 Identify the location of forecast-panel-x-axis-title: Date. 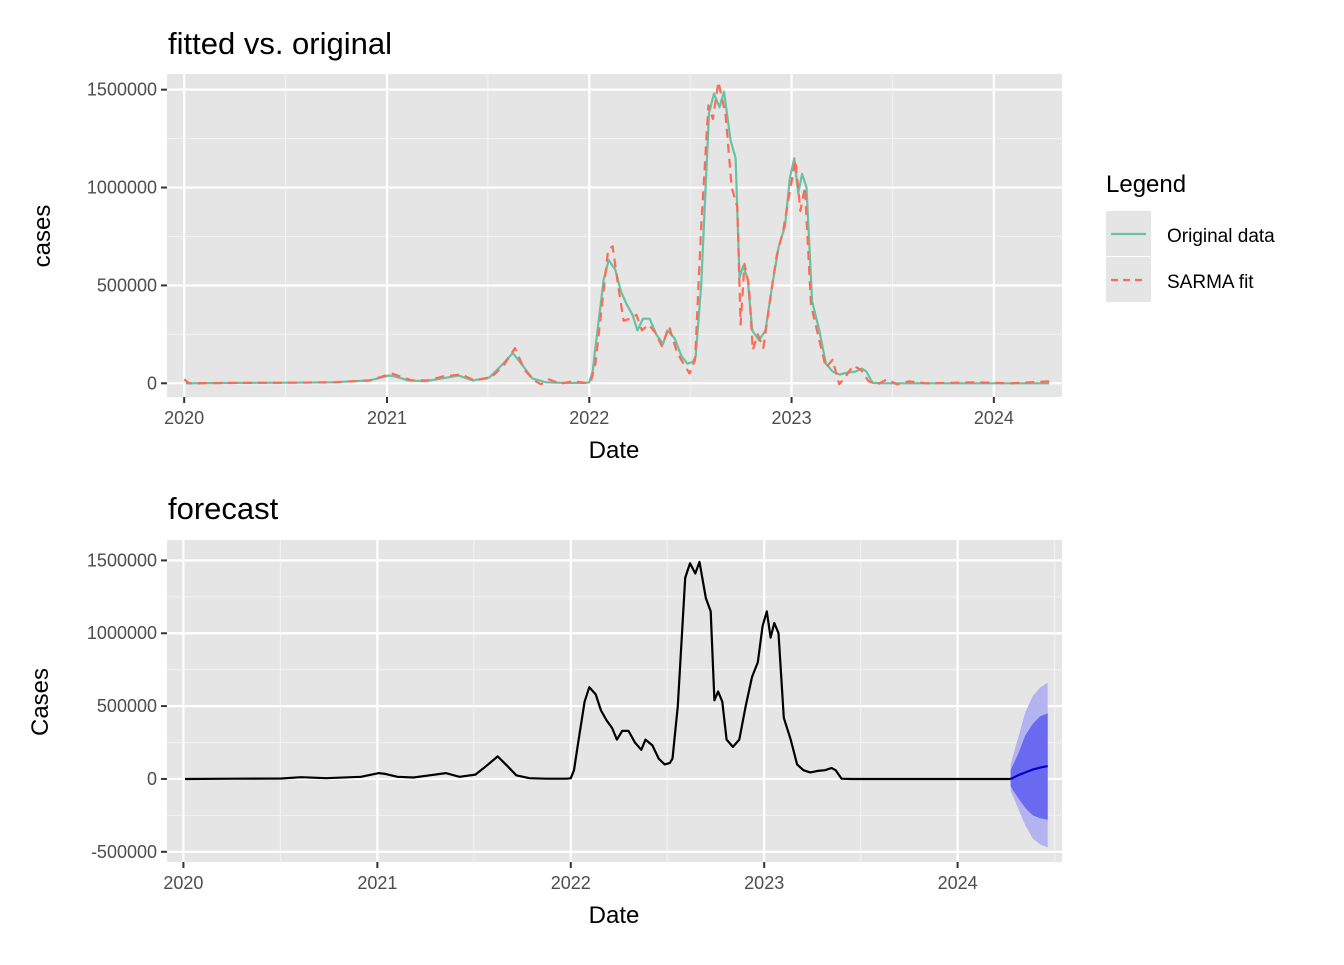
(614, 915).